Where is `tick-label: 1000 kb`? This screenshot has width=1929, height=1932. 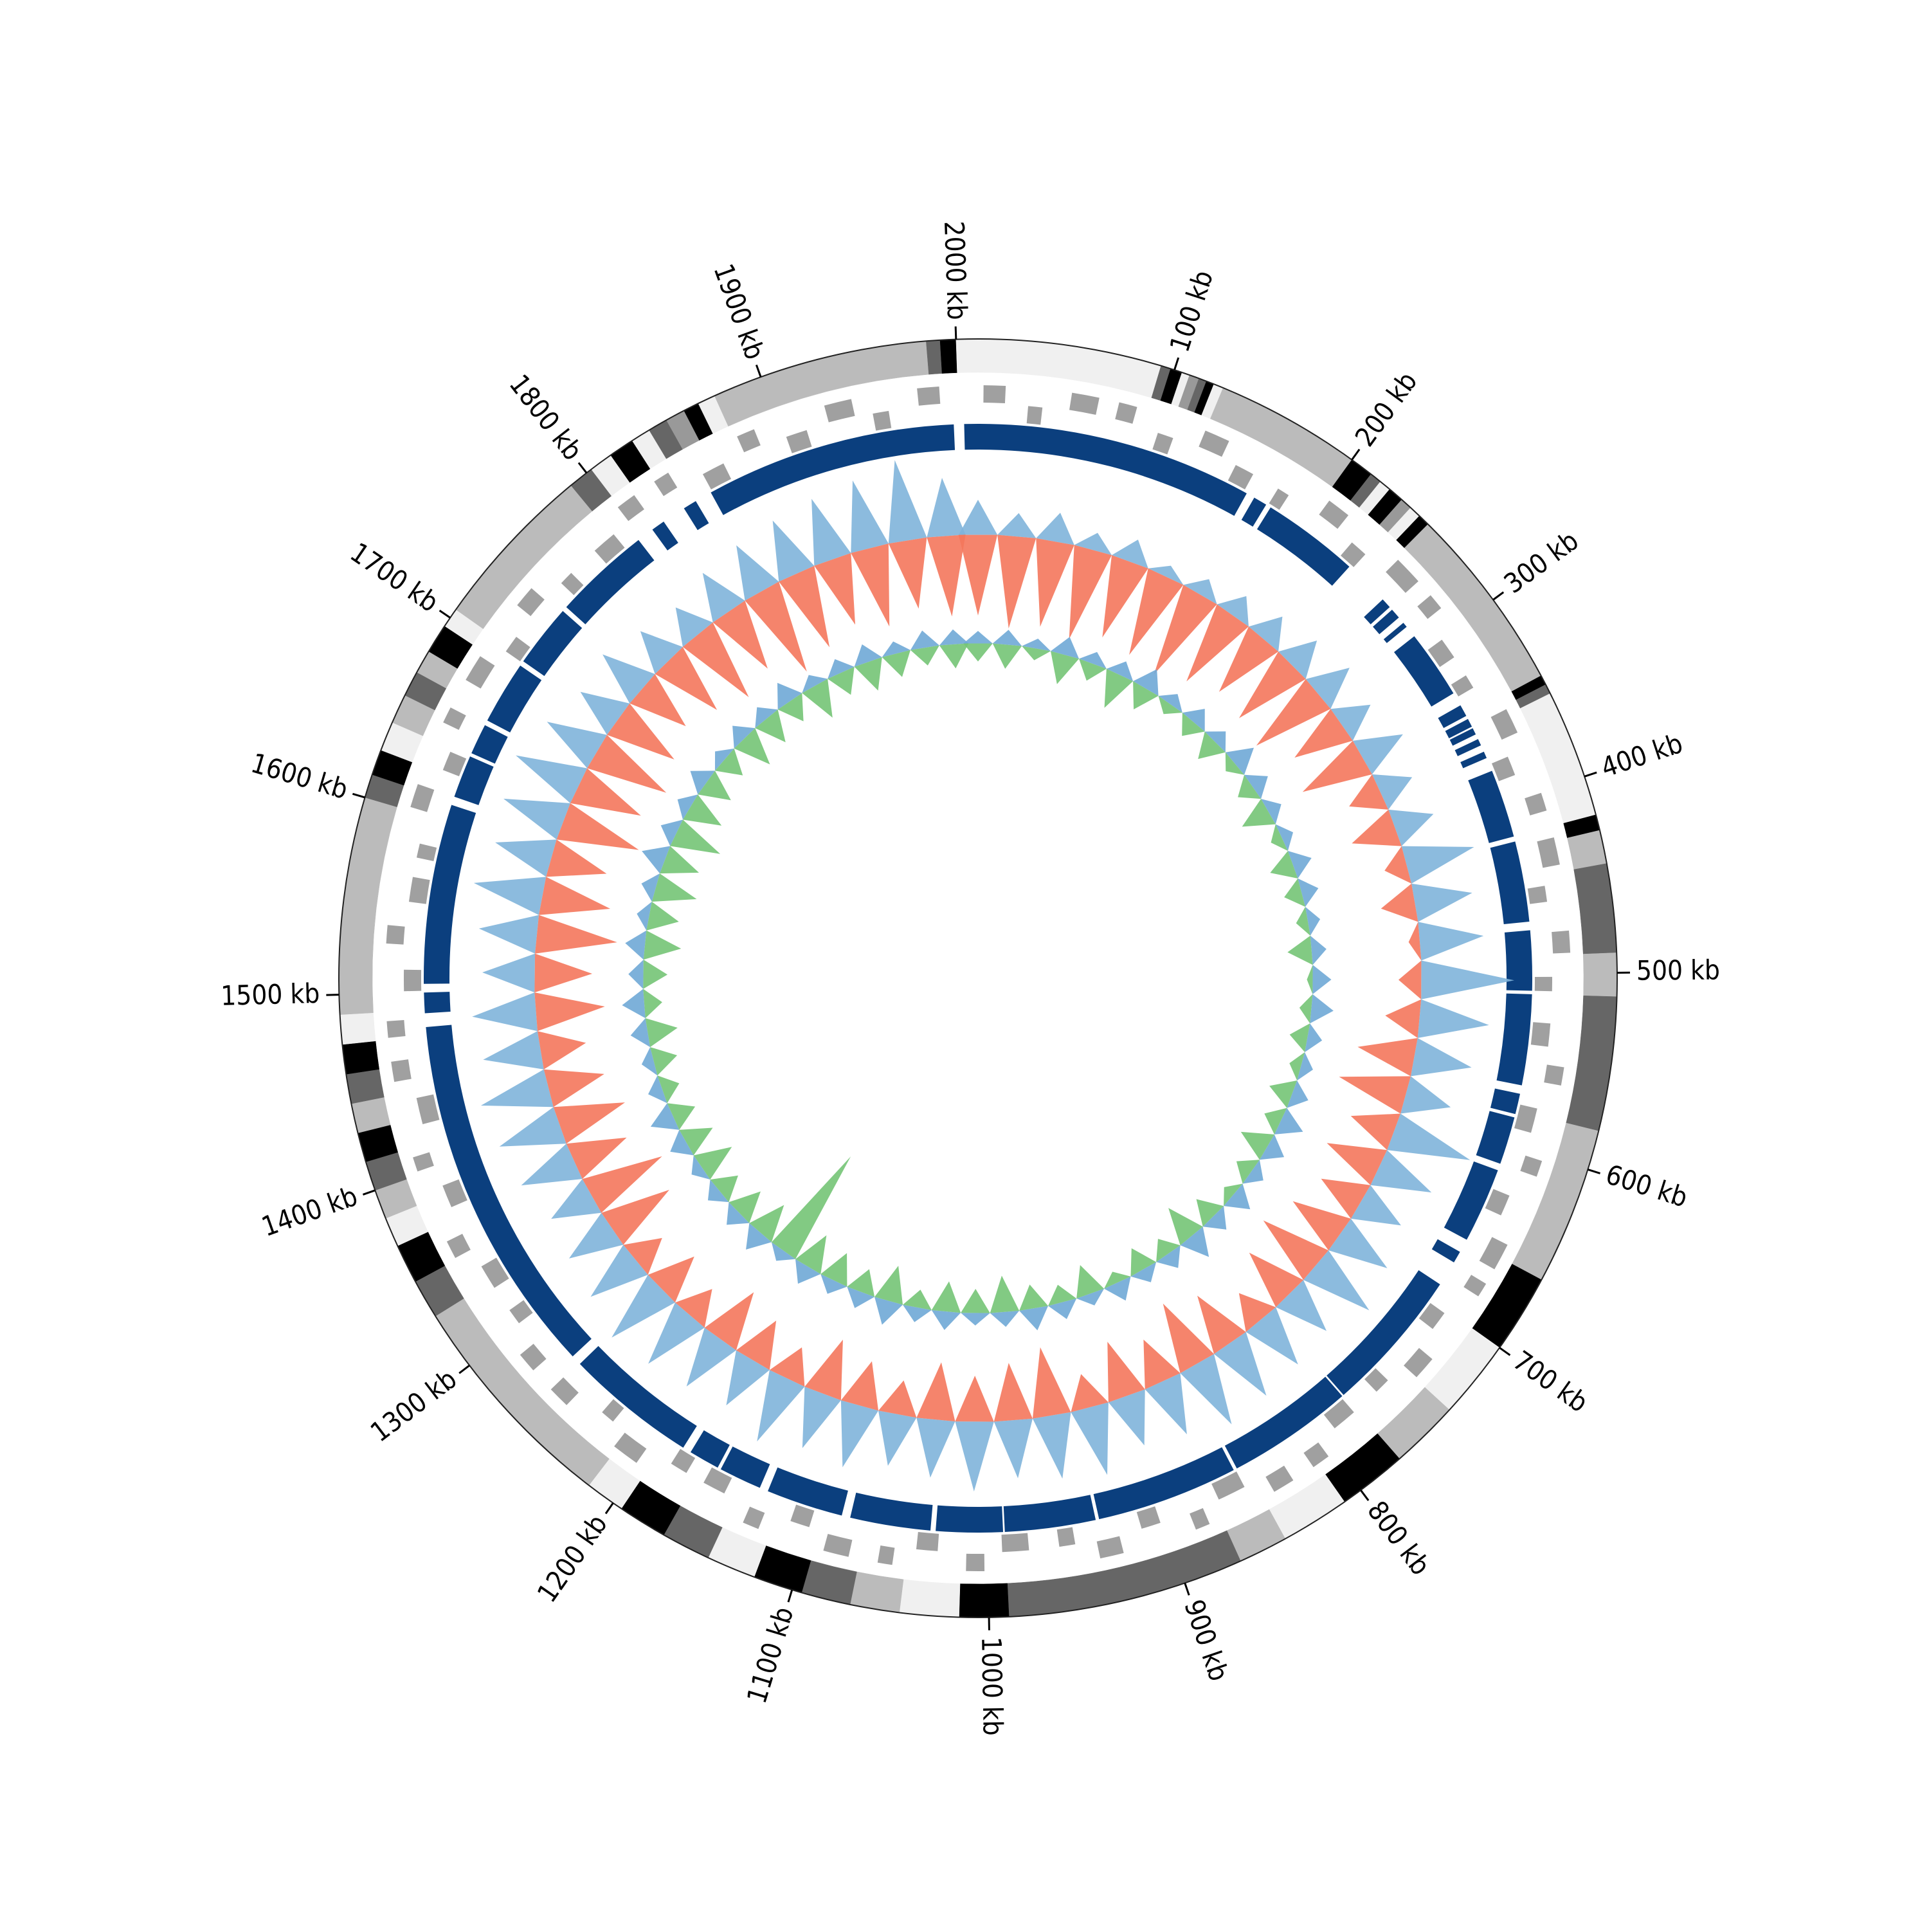
tick-label: 1000 kb is located at coordinates (992, 1686).